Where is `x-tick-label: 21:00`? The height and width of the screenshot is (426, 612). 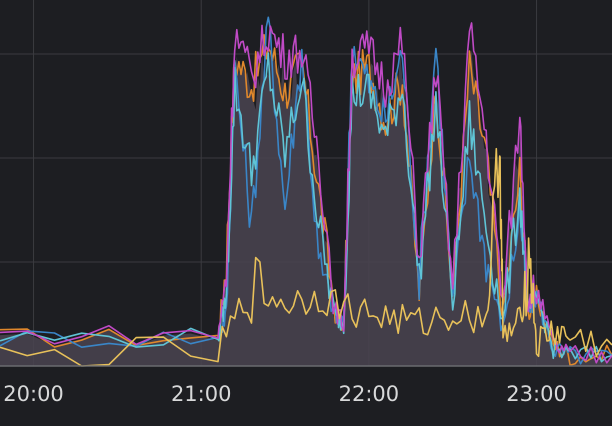
x-tick-label: 21:00 is located at coordinates (201, 394).